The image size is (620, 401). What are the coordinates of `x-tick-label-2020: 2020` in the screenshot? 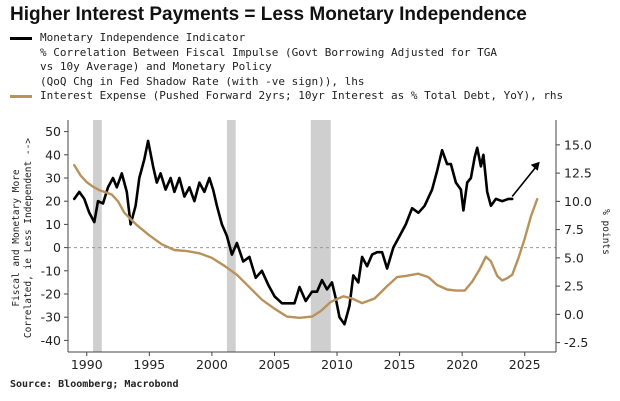 It's located at (462, 364).